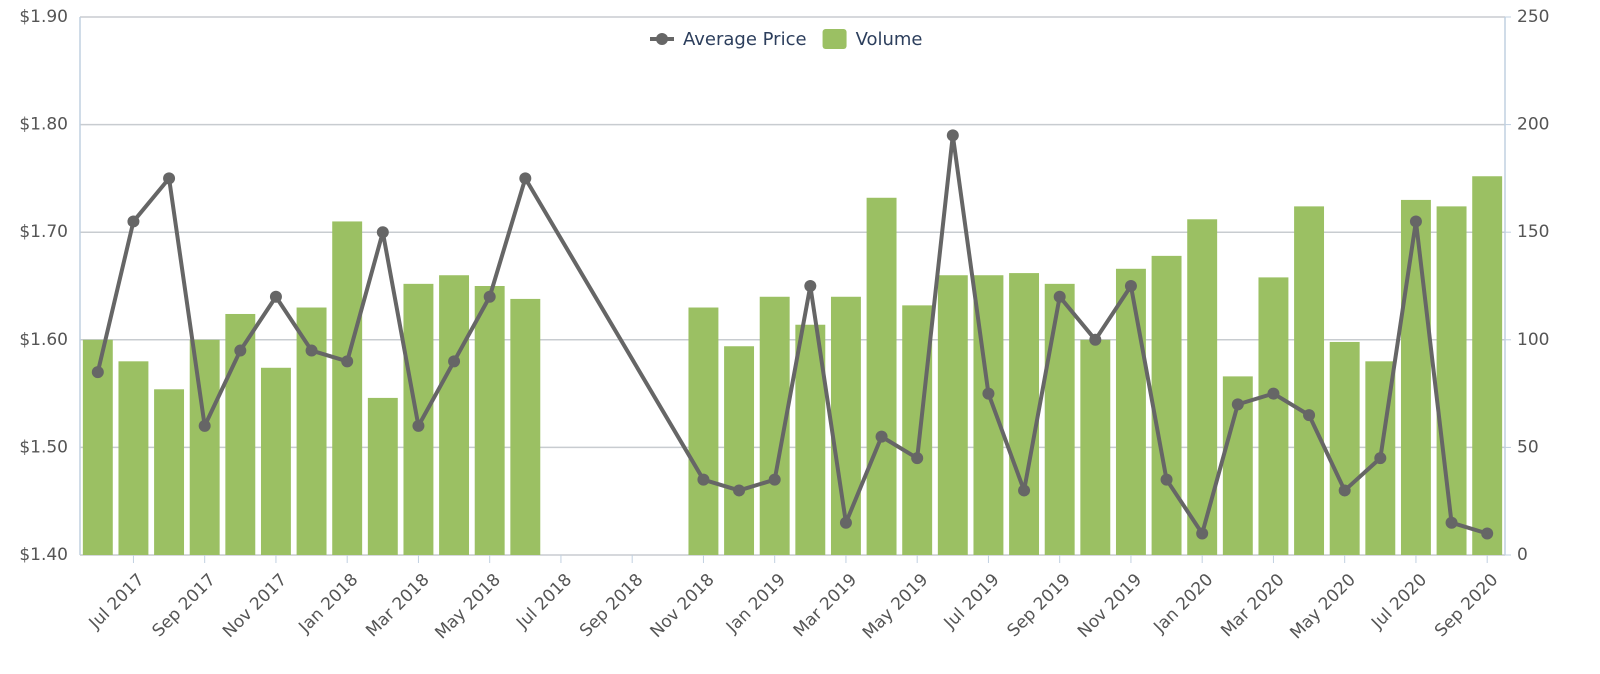  I want to click on x-tick-label: Sep 2018, so click(611, 605).